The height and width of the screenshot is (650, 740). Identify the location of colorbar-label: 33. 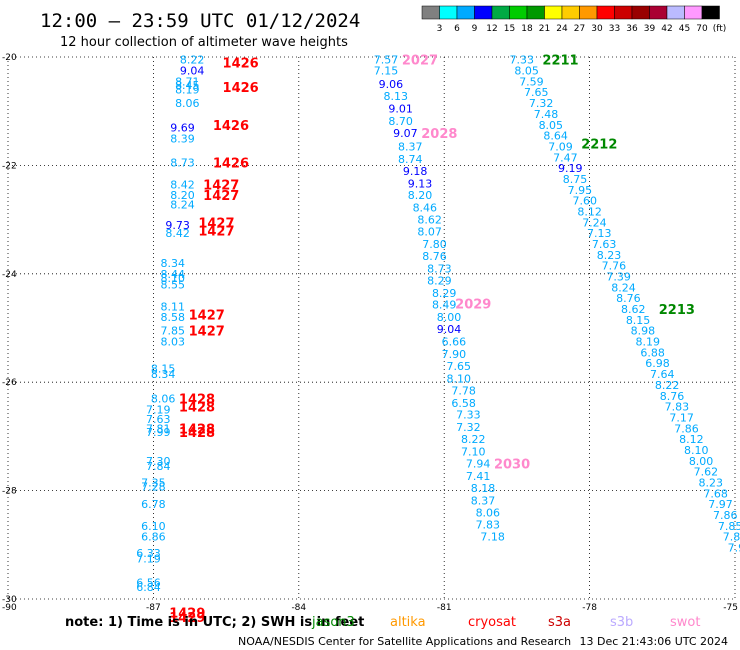
(614, 29).